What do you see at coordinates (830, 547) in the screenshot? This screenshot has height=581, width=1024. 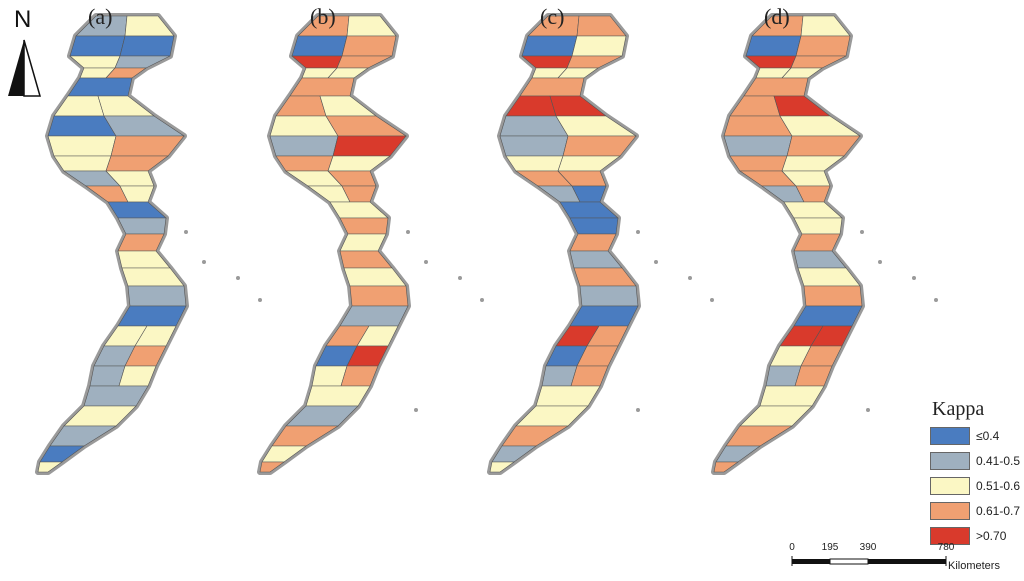 I see `scale-tick-195: 195` at bounding box center [830, 547].